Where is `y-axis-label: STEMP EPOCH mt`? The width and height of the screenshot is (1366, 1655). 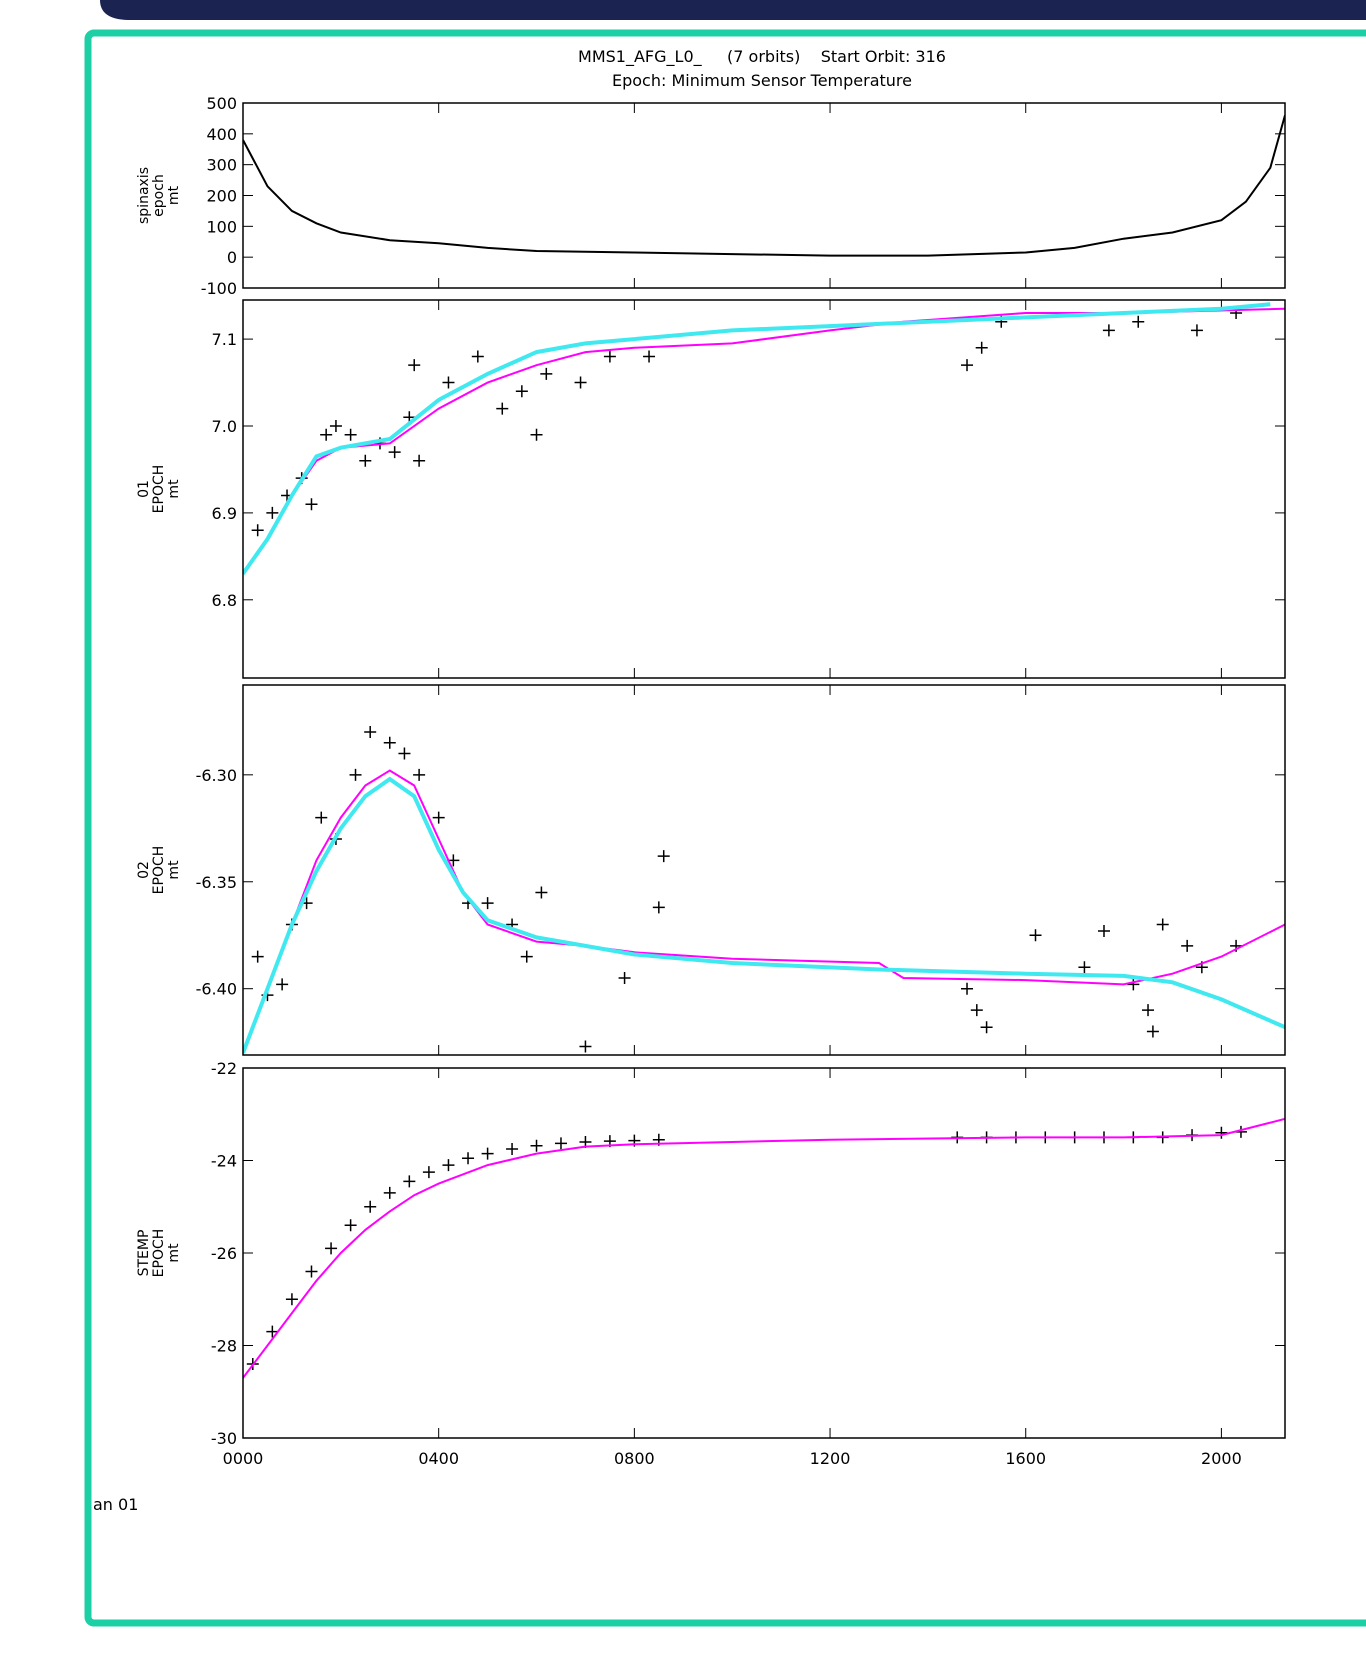 y-axis-label: STEMP EPOCH mt is located at coordinates (159, 1253).